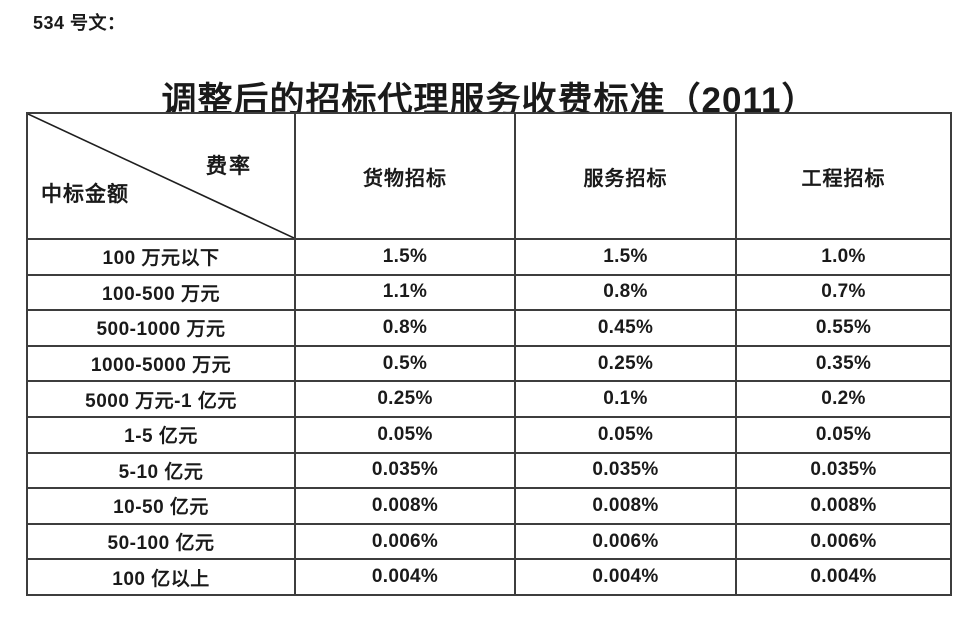 The width and height of the screenshot is (979, 629). I want to click on column-header-services: 服务招标, so click(625, 176).